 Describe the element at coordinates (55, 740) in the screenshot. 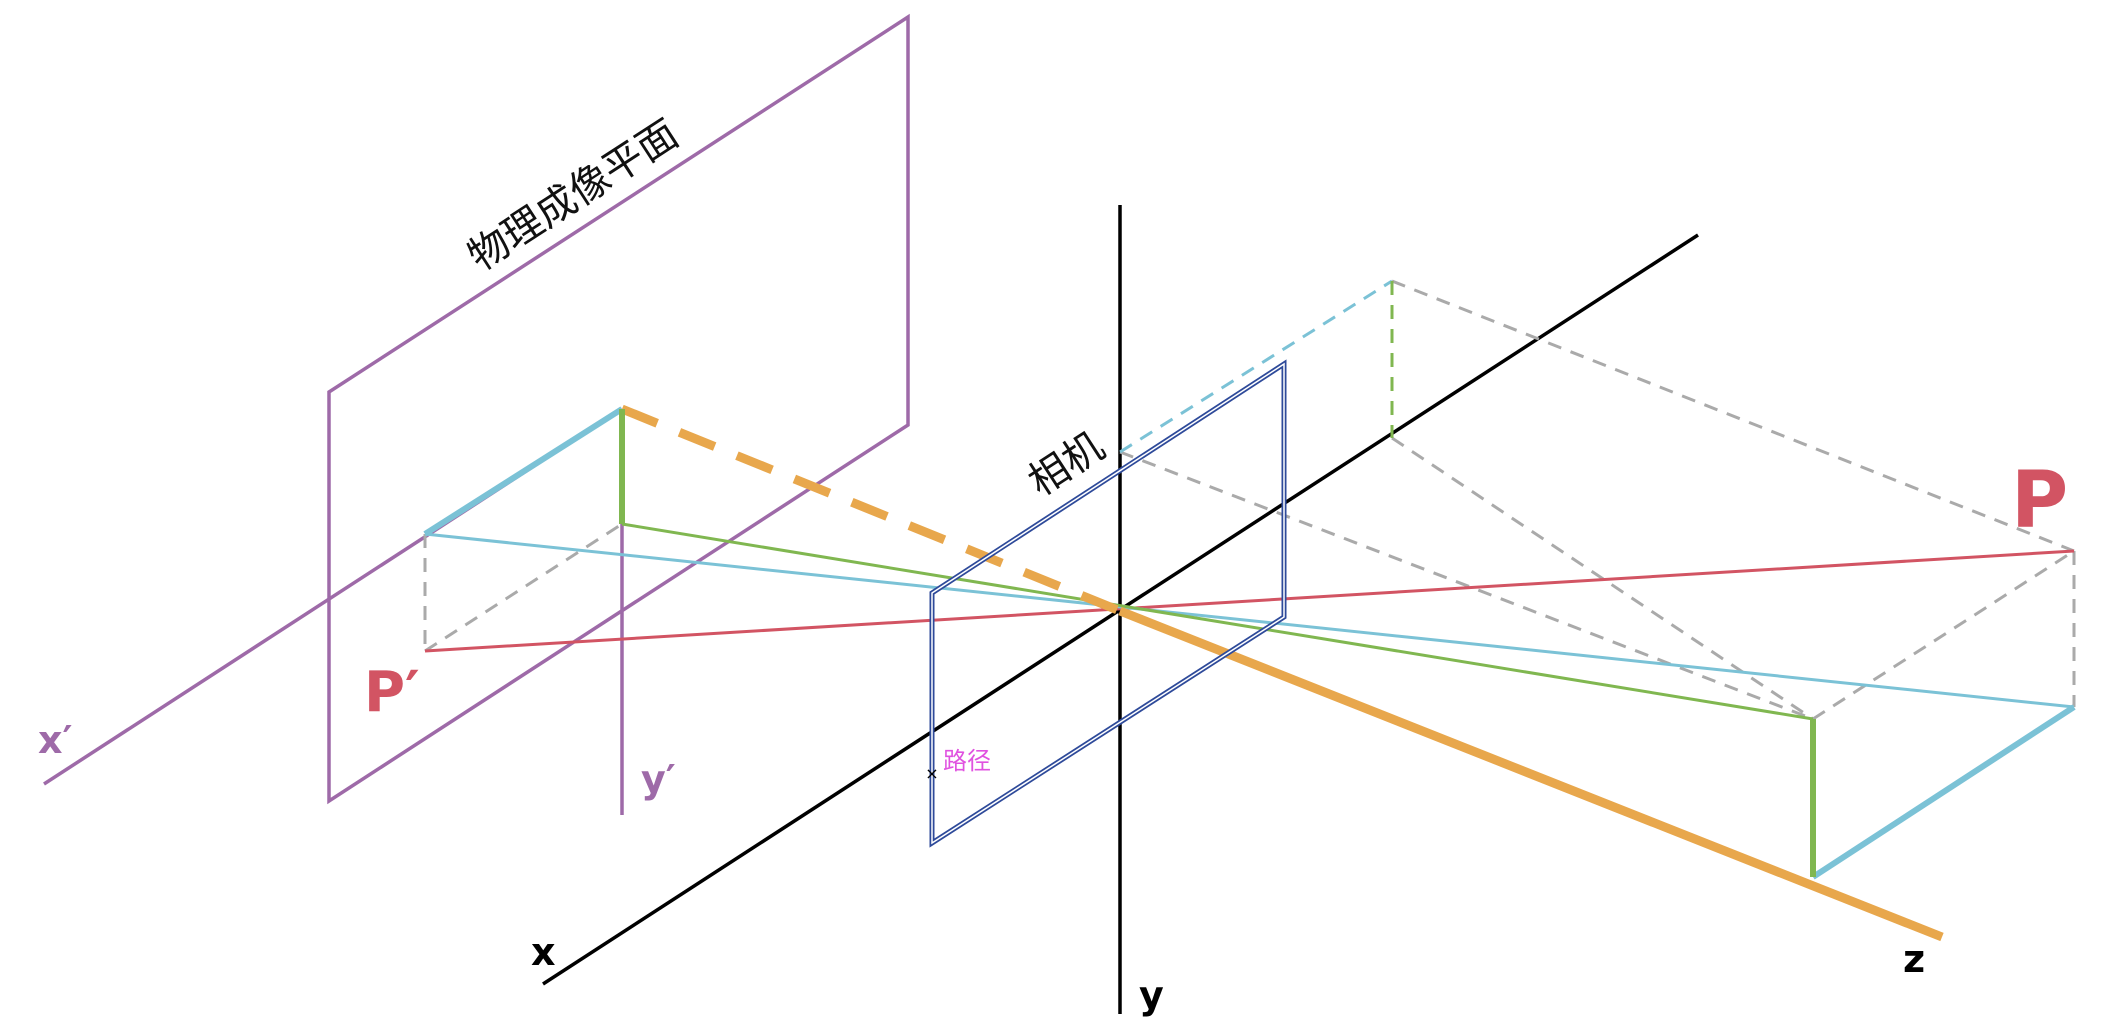

I see `x-prime-label: x′` at that location.